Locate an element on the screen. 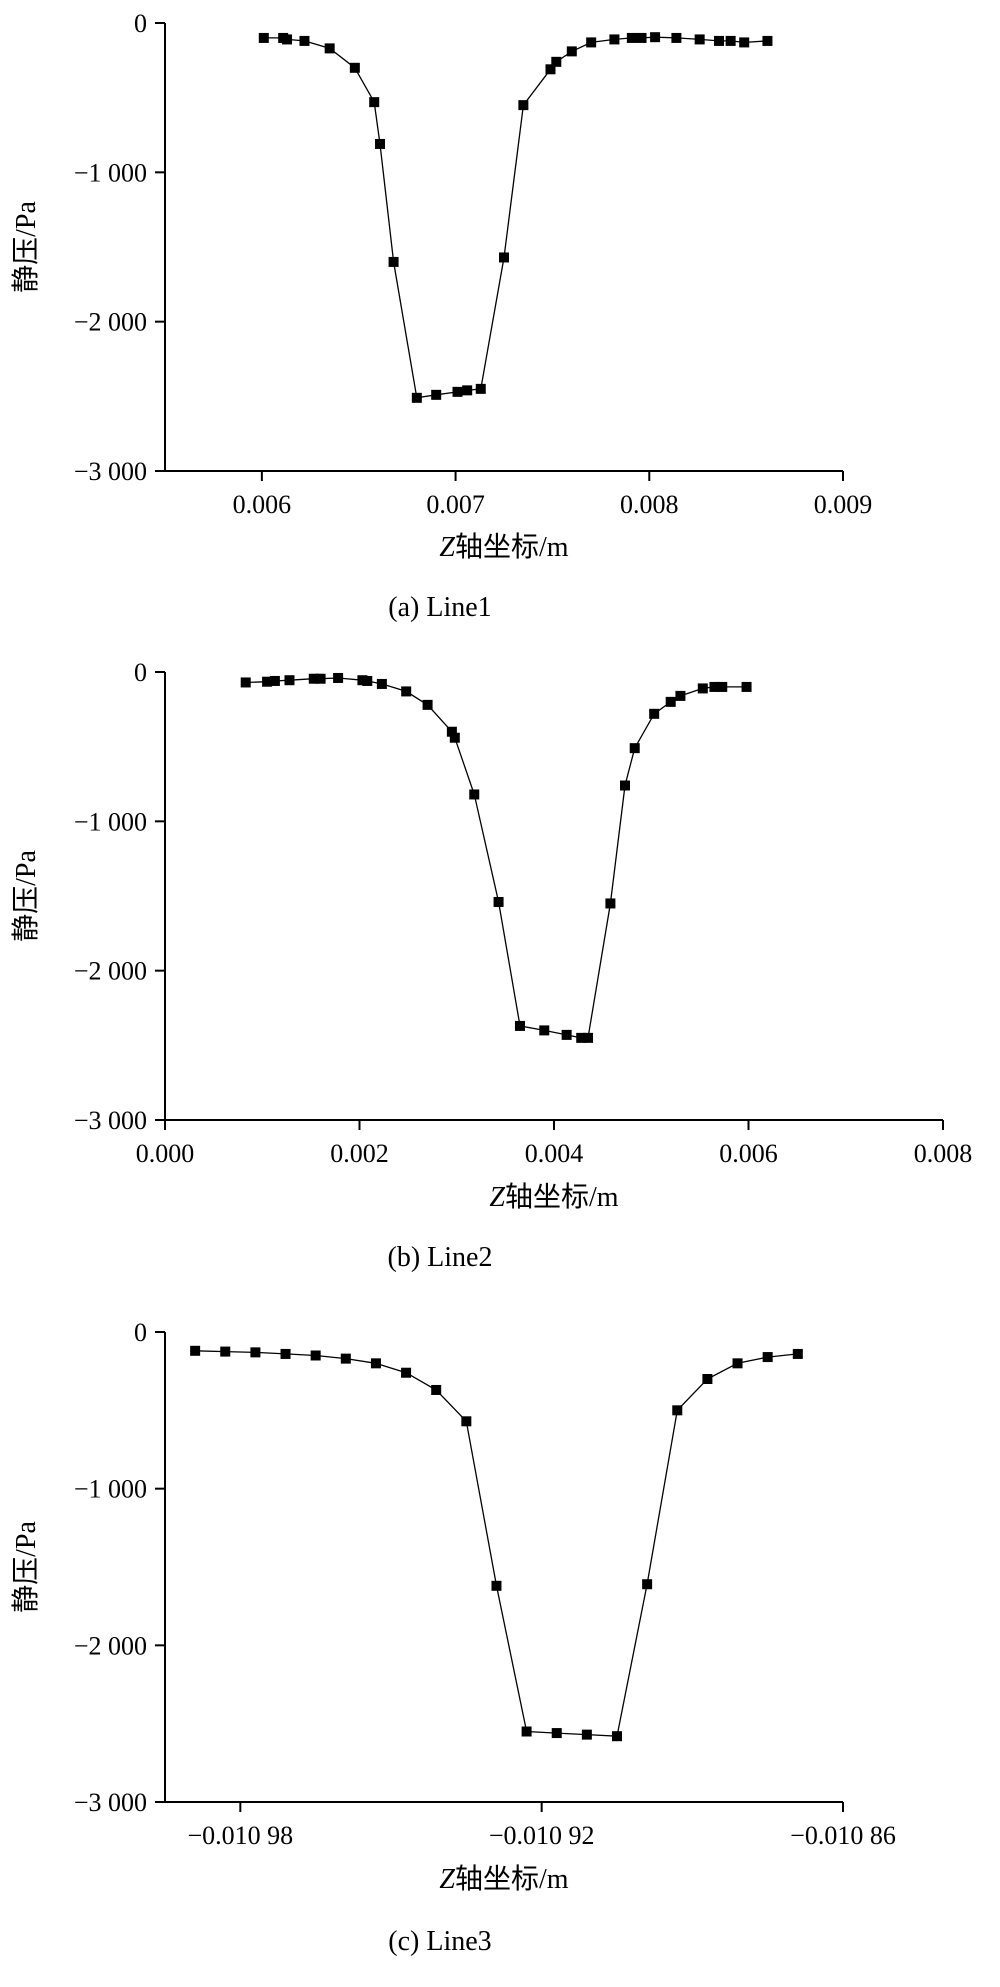 This screenshot has width=1000, height=1987. x-tick-label: −0.010 86 is located at coordinates (843, 1835).